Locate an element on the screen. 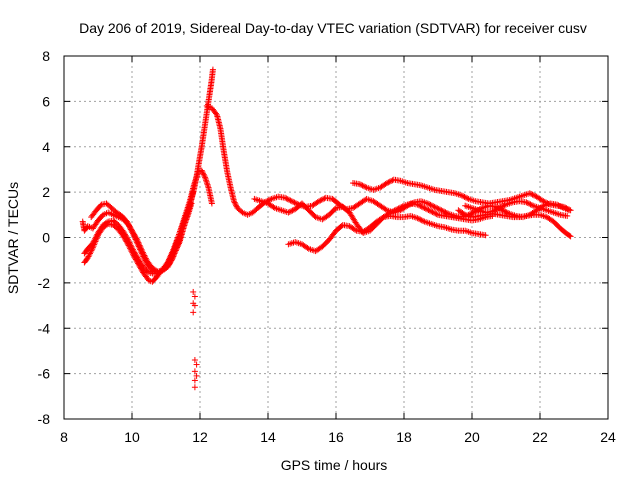 This screenshot has height=480, width=640. series-trace-d is located at coordinates (141, 237).